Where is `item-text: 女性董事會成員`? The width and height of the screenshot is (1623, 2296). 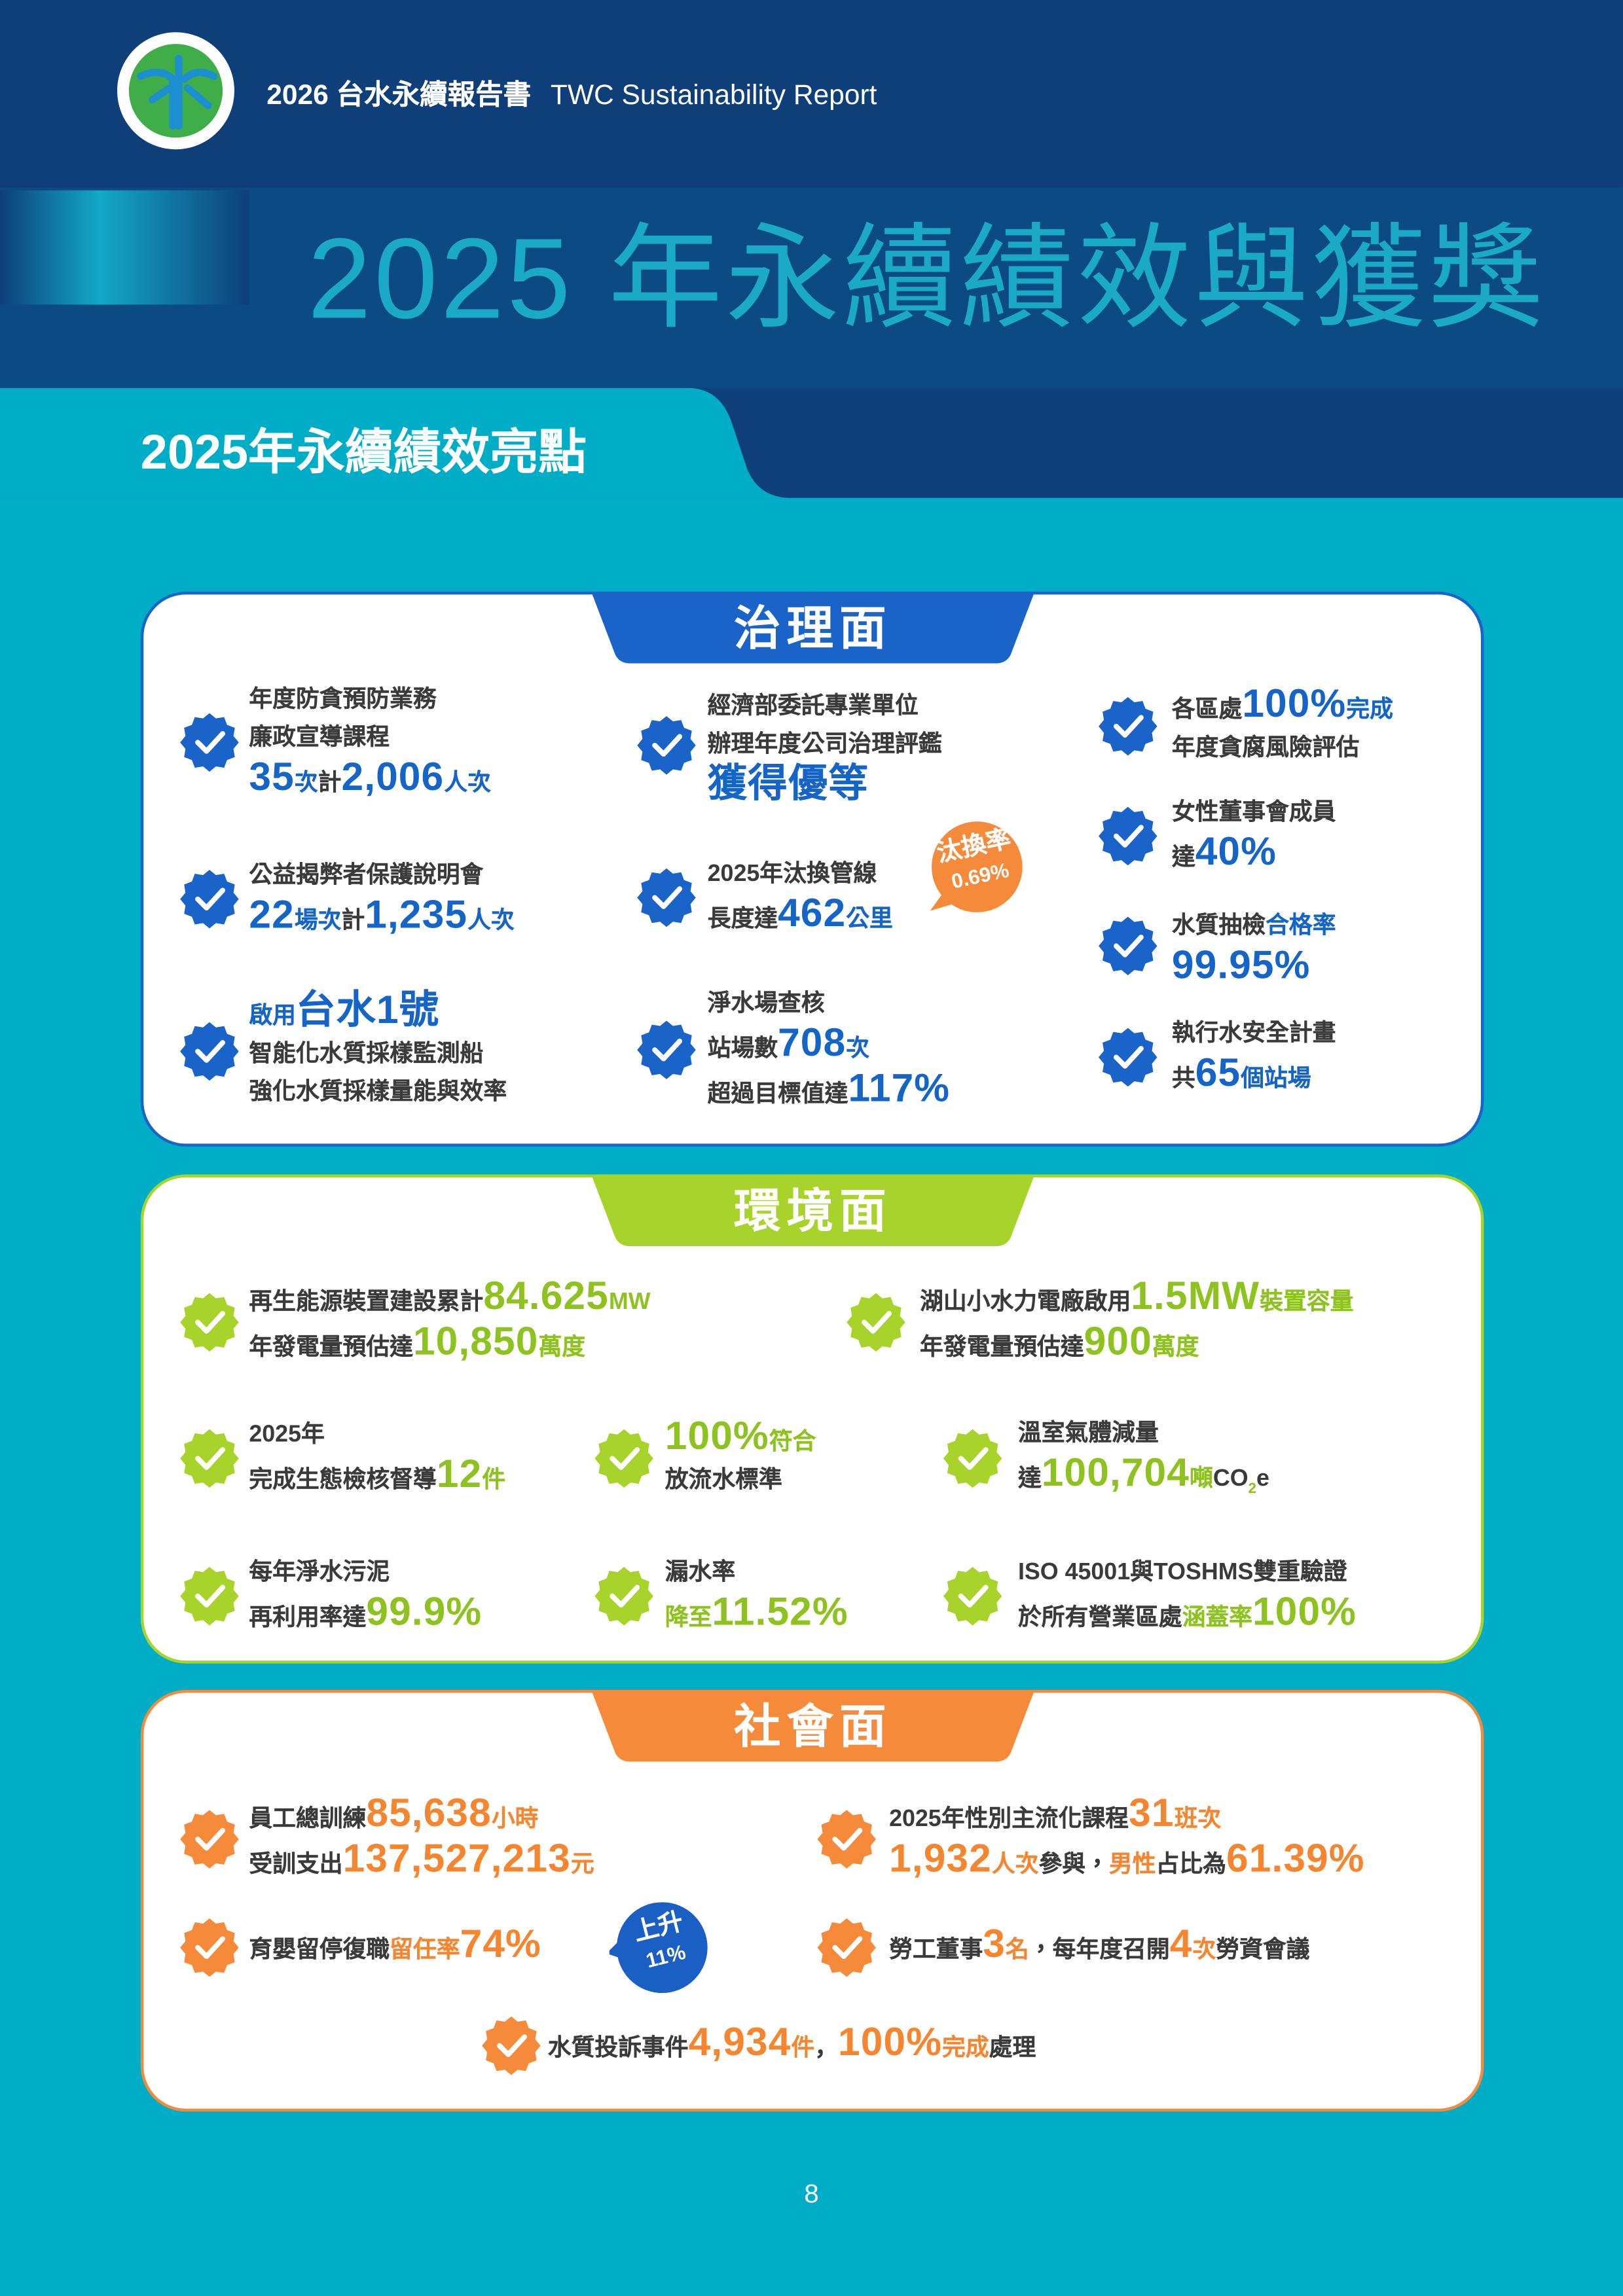
item-text: 女性董事會成員 is located at coordinates (1253, 812).